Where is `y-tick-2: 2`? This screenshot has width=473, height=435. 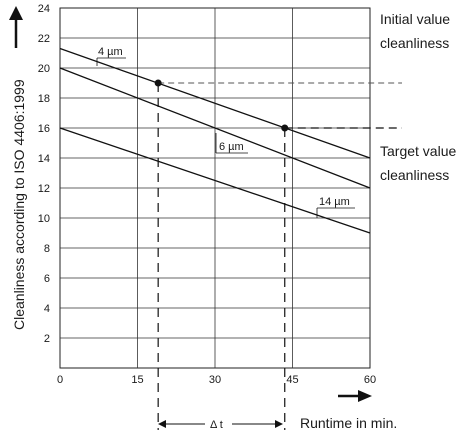
y-tick-2: 2 is located at coordinates (47, 339).